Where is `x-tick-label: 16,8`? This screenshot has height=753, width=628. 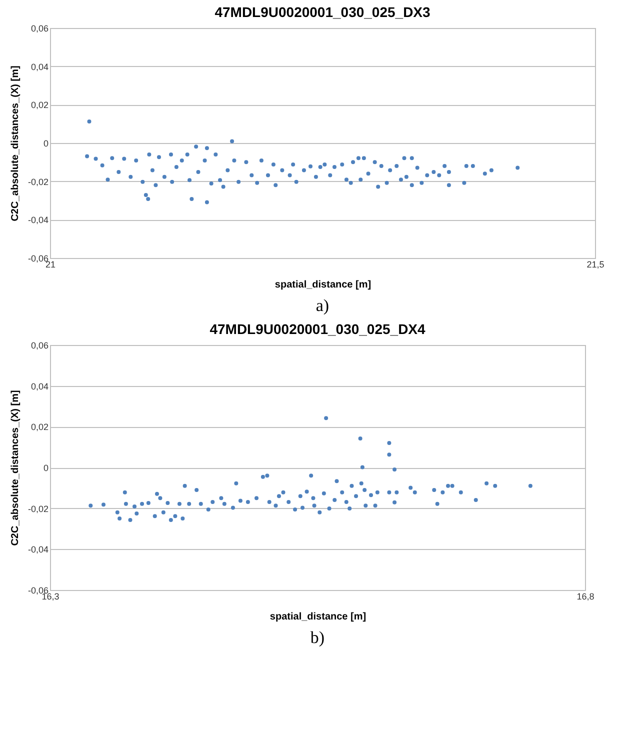
x-tick-label: 16,8 is located at coordinates (585, 597).